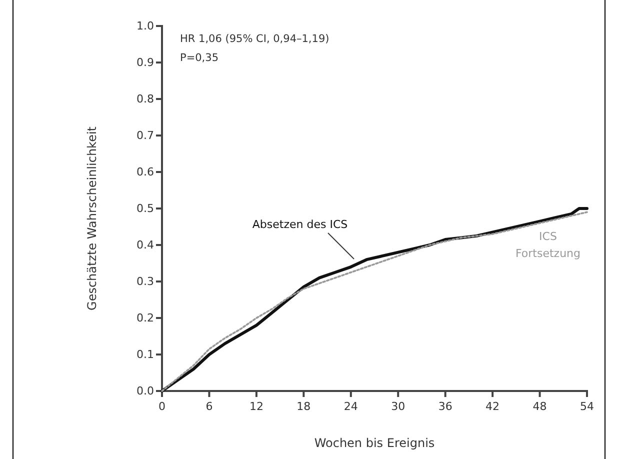 The image size is (619, 459). What do you see at coordinates (493, 406) in the screenshot?
I see `x-tick-label: 42` at bounding box center [493, 406].